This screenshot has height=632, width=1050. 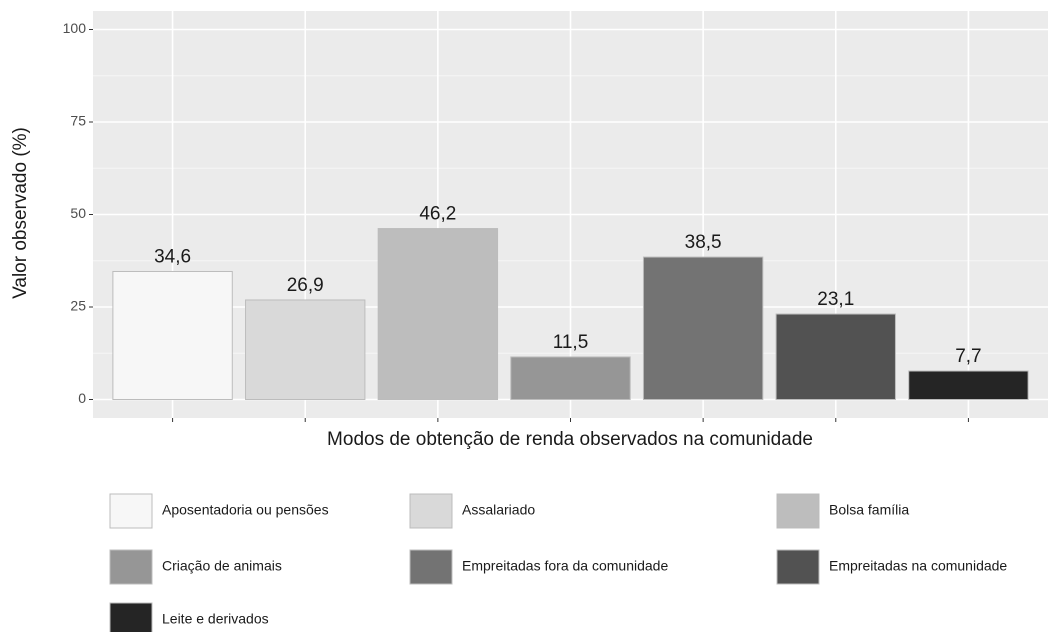 What do you see at coordinates (918, 566) in the screenshot?
I see `legend-label: Empreitadas na comunidade` at bounding box center [918, 566].